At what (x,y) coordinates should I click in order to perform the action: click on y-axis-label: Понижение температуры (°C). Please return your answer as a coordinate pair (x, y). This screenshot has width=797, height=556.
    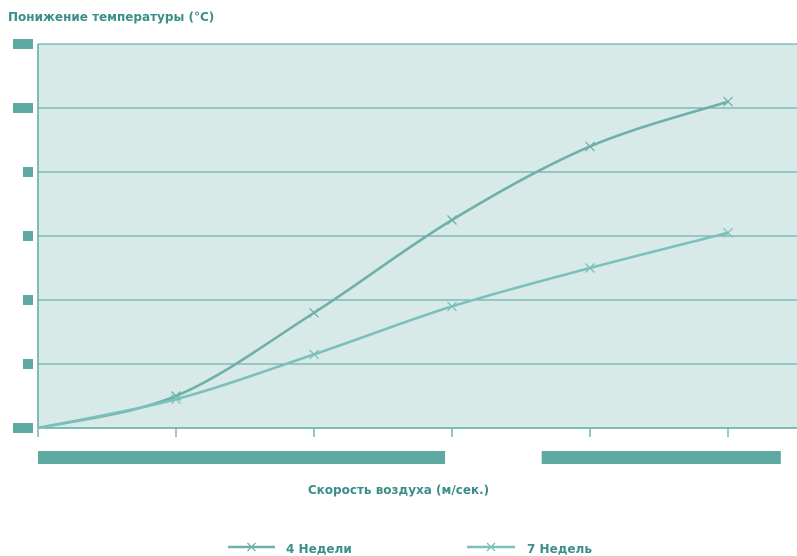
    Looking at the image, I should click on (111, 17).